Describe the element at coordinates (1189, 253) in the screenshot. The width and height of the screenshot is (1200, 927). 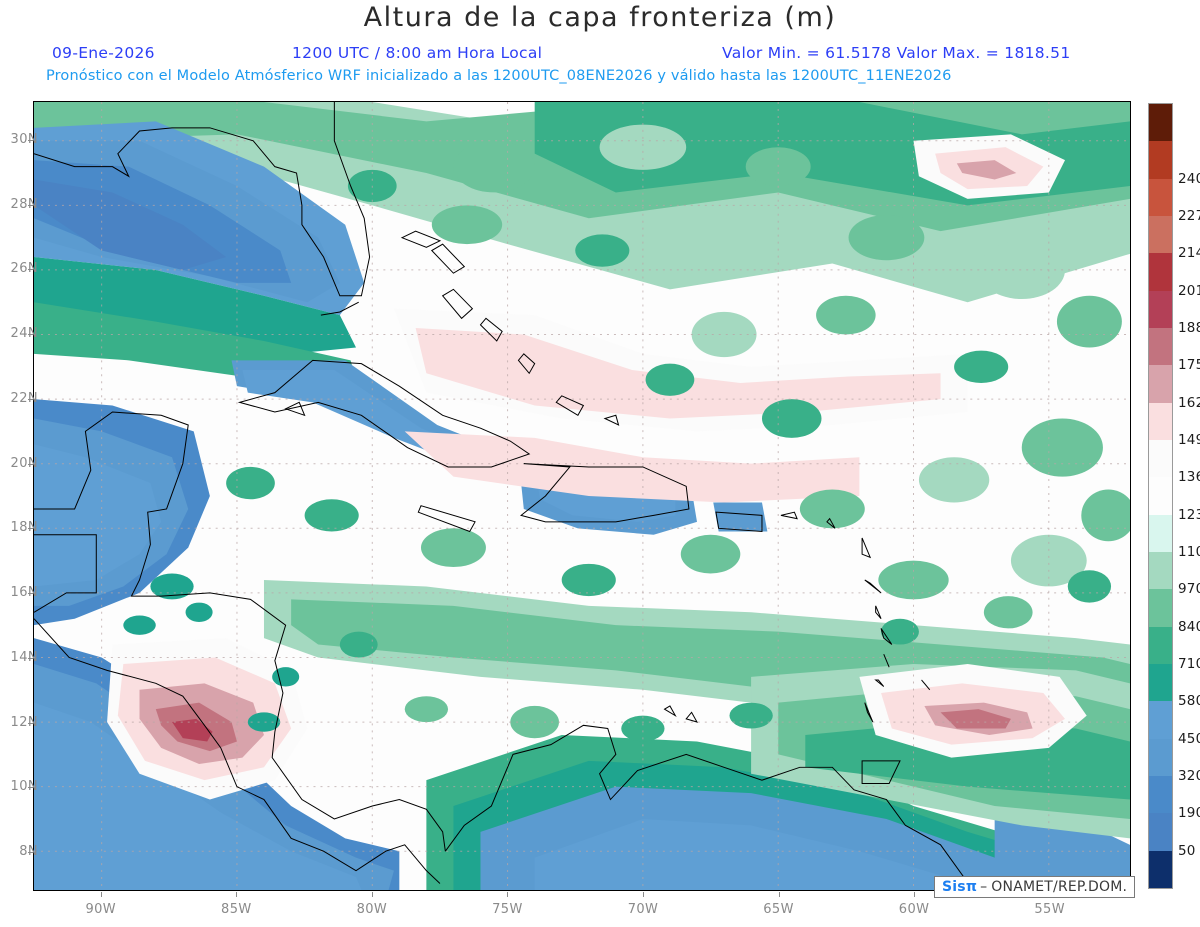
I see `colorbar-tick-label: 2140` at that location.